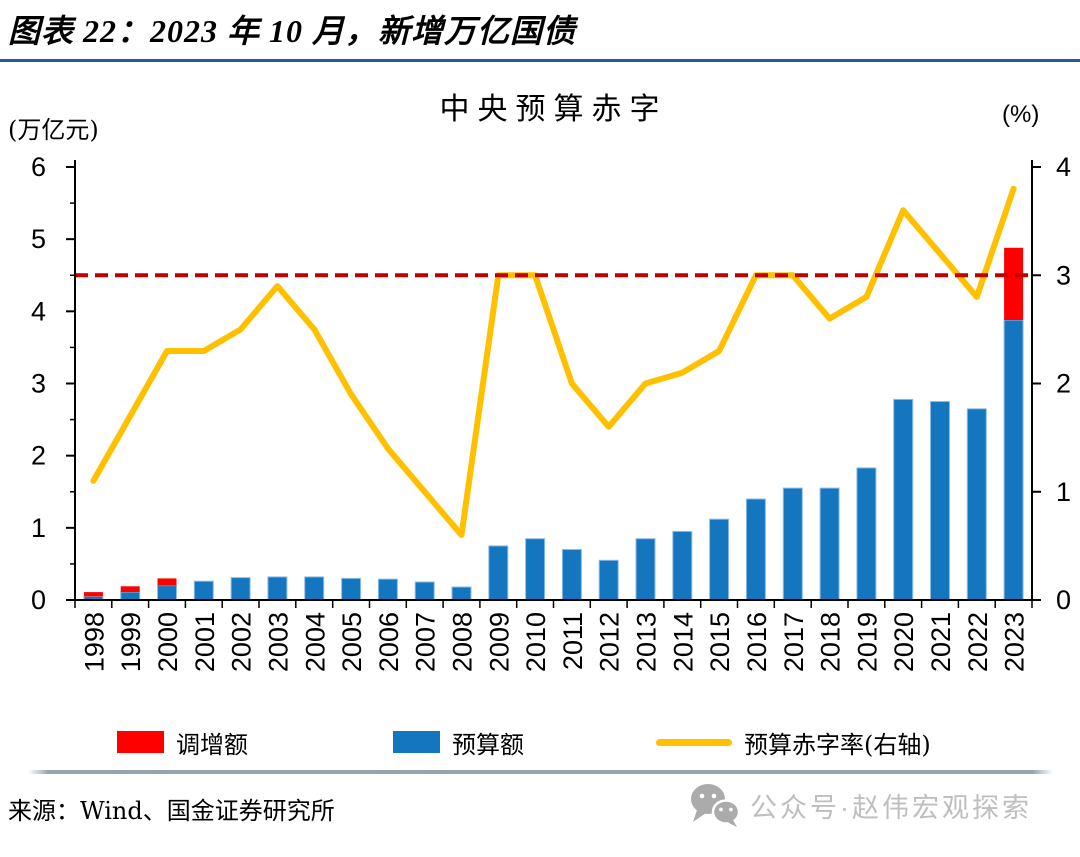 Image resolution: width=1080 pixels, height=857 pixels. Describe the element at coordinates (891, 807) in the screenshot. I see `watermark-text: 公众号·赵伟宏观探索` at that location.